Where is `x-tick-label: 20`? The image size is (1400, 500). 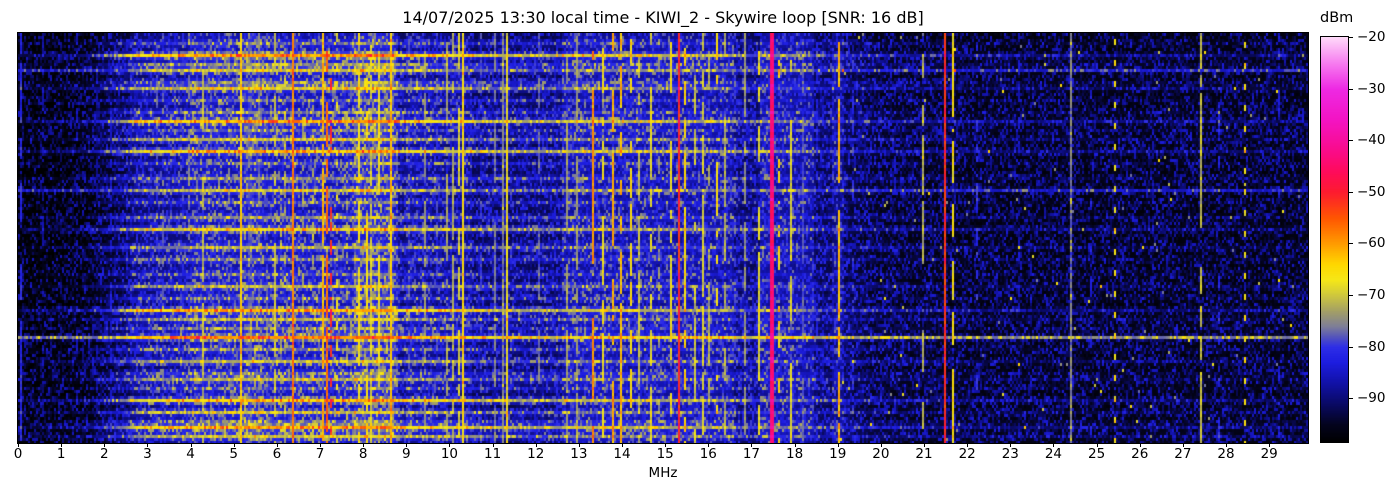 x-tick-label: 20 is located at coordinates (881, 454).